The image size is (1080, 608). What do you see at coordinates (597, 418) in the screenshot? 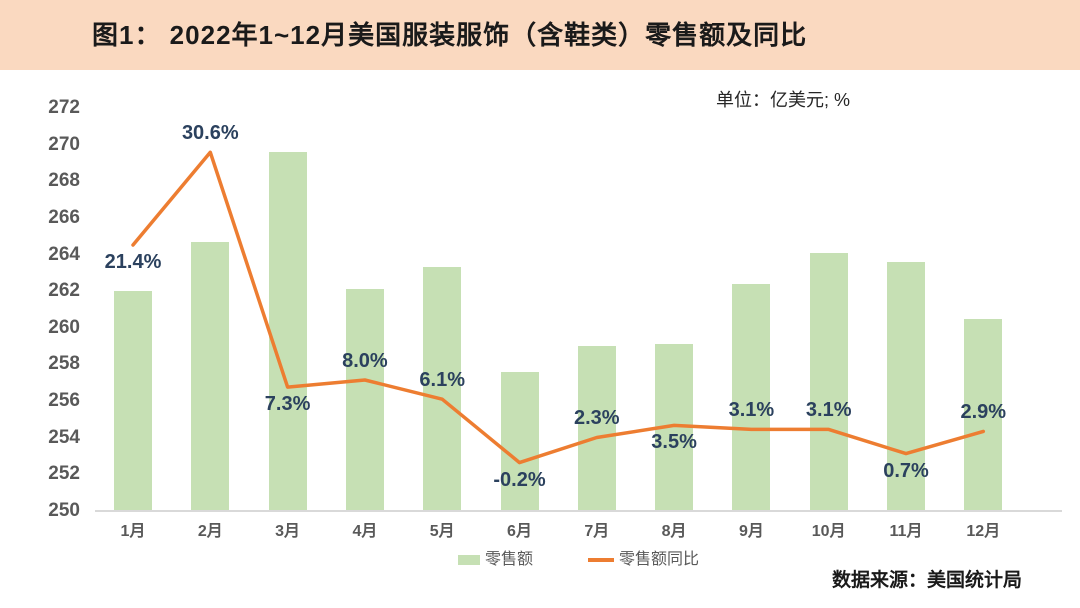
I see `yoy-label-7月: 2.3%` at bounding box center [597, 418].